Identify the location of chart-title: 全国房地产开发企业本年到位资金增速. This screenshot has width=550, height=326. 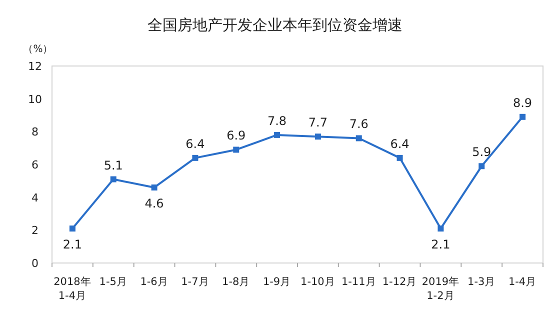
(275, 25).